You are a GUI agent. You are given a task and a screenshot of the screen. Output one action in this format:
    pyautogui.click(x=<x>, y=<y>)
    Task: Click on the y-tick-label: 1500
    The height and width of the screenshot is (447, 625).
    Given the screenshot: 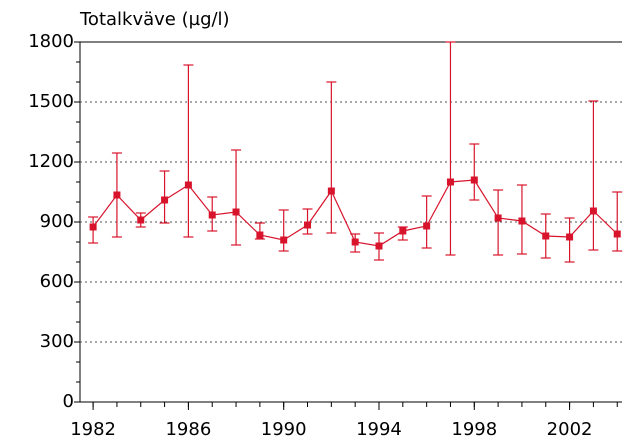 What is the action you would take?
    pyautogui.click(x=51, y=101)
    